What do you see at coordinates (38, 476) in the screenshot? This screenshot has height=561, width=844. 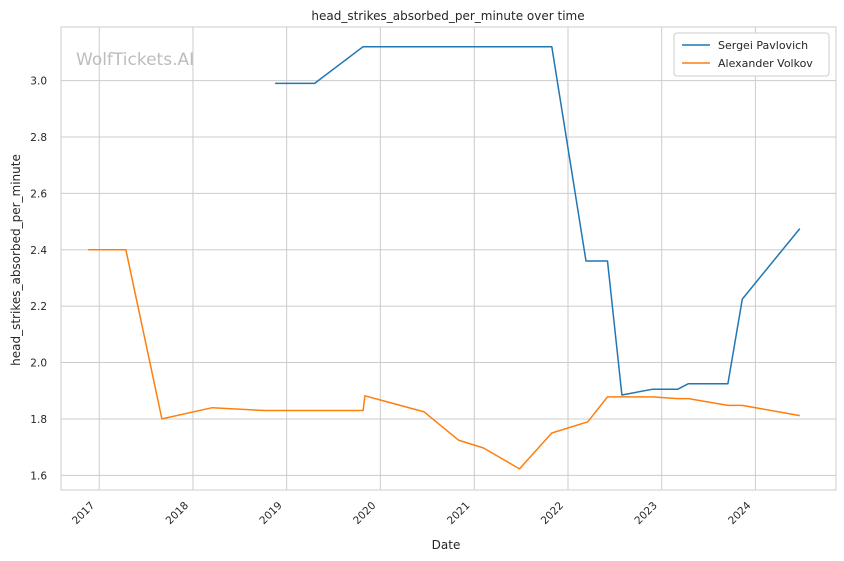 I see `y-tick-label-1.6: 1.6` at bounding box center [38, 476].